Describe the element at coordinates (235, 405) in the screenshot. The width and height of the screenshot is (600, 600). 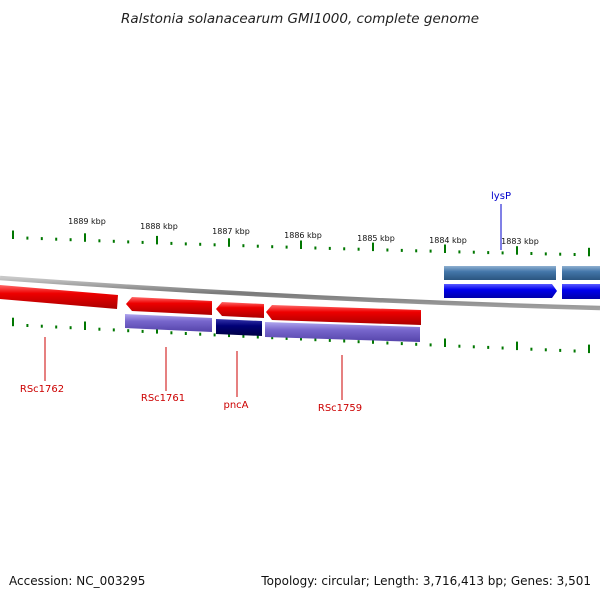
I see `gene-label-pncA: pncA` at that location.